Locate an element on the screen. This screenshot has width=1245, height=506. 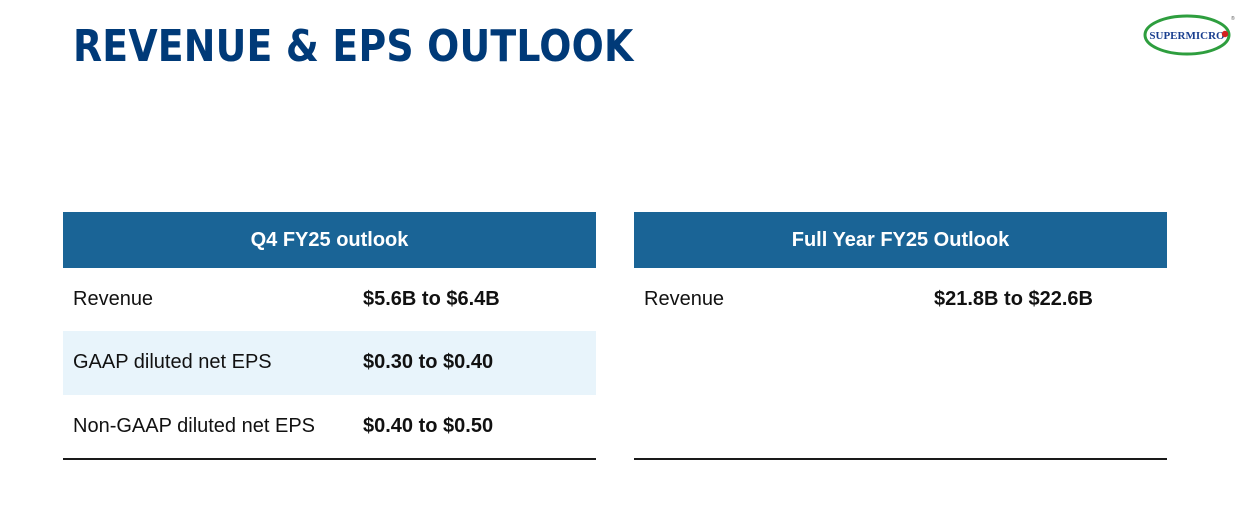
row-value: $5.6B to $6.4B is located at coordinates (431, 299).